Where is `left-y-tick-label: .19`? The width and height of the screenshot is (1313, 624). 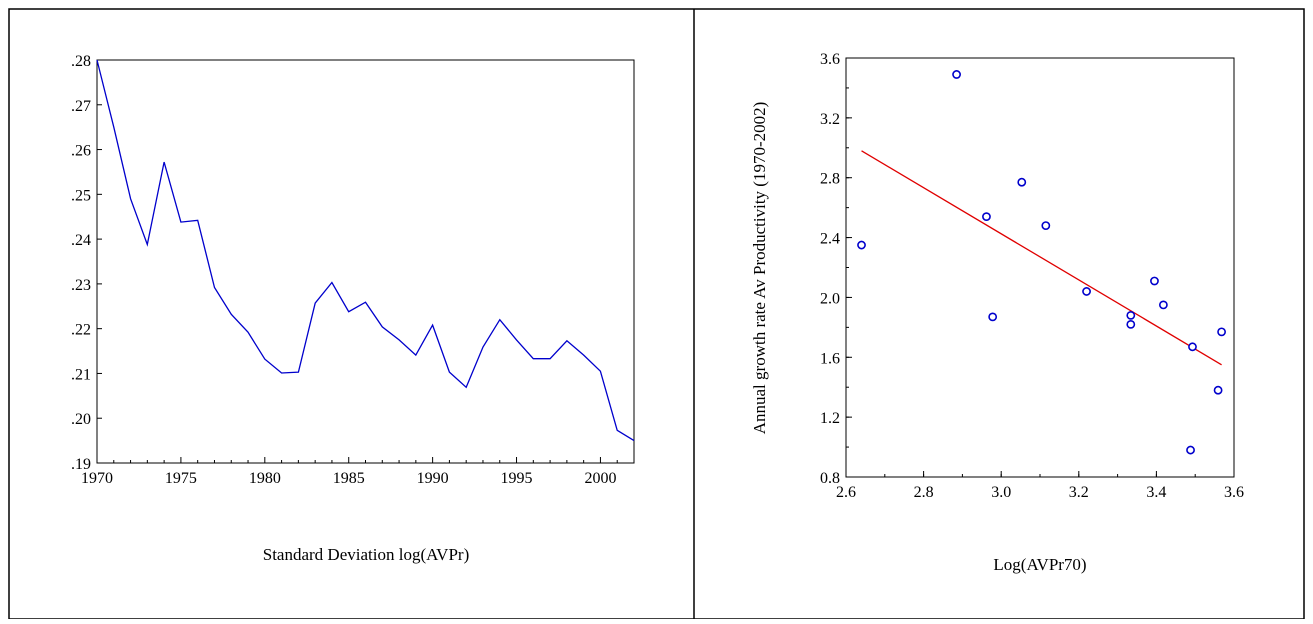
left-y-tick-label: .19 is located at coordinates (81, 464).